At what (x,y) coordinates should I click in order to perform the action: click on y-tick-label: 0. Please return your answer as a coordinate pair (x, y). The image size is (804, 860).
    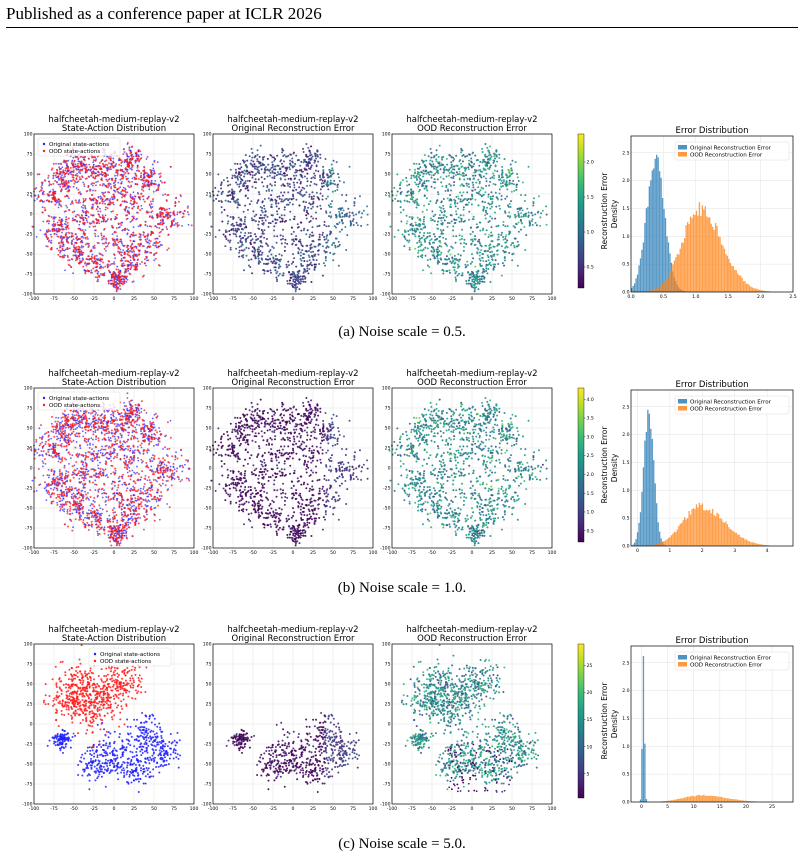
    Looking at the image, I should click on (389, 215).